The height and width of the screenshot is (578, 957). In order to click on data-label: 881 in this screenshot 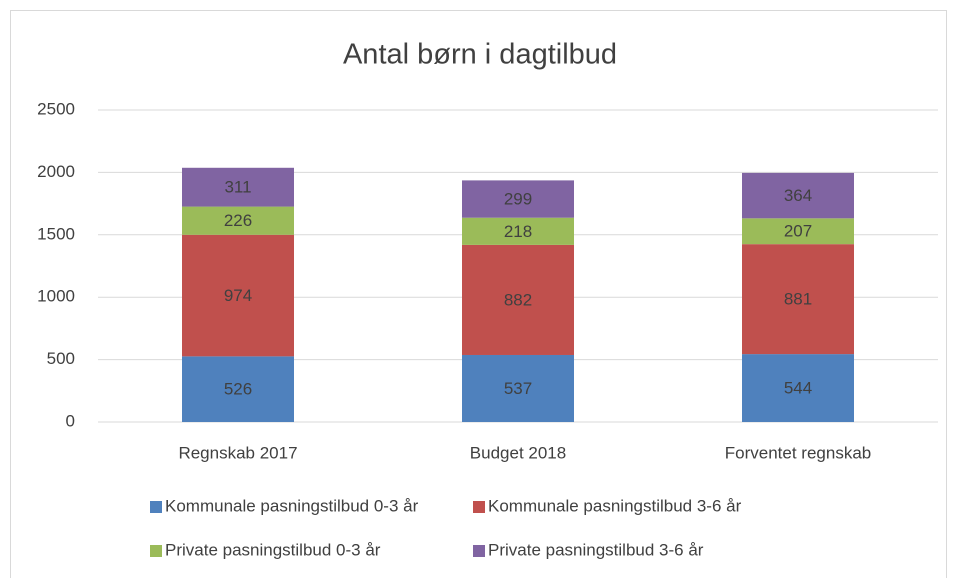, I will do `click(798, 299)`.